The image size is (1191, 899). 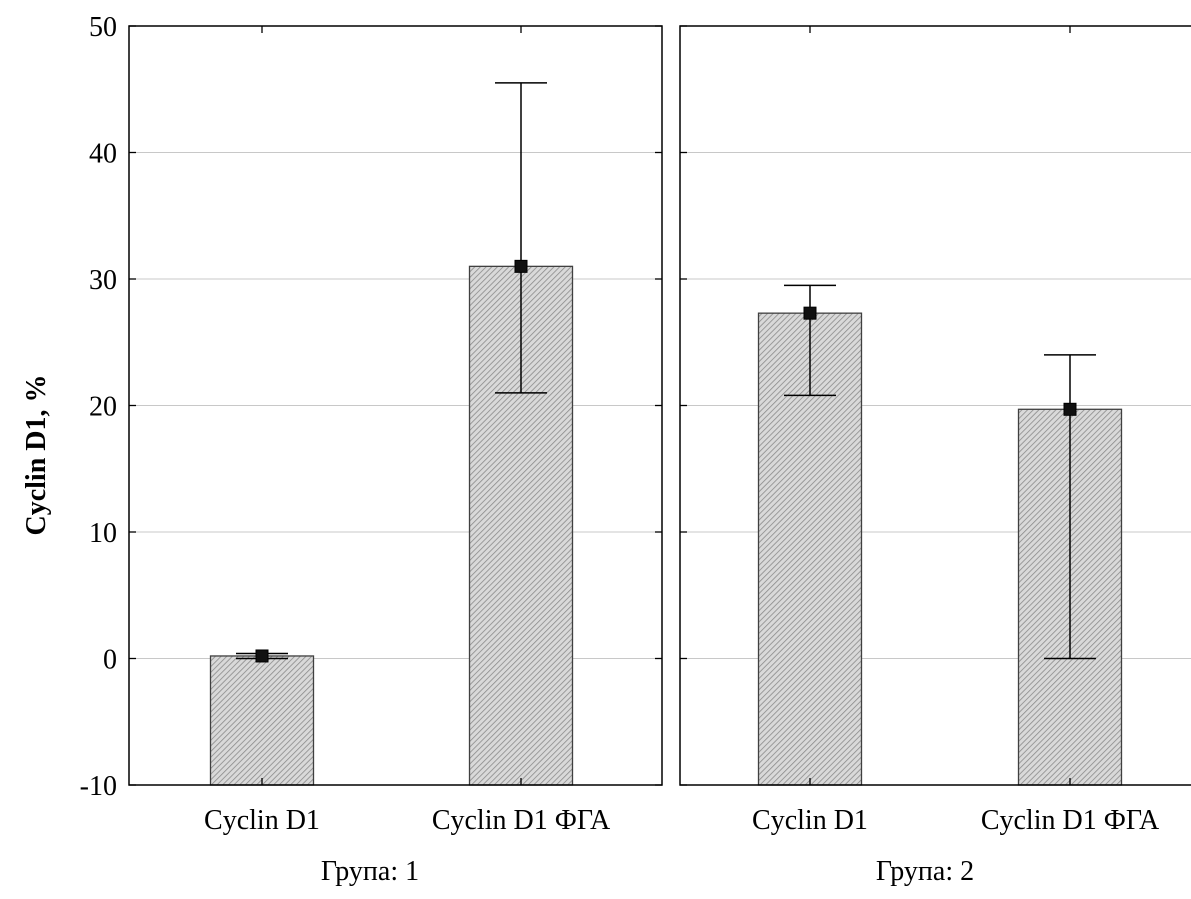 I want to click on panel-label: Група: 1, so click(x=370, y=871).